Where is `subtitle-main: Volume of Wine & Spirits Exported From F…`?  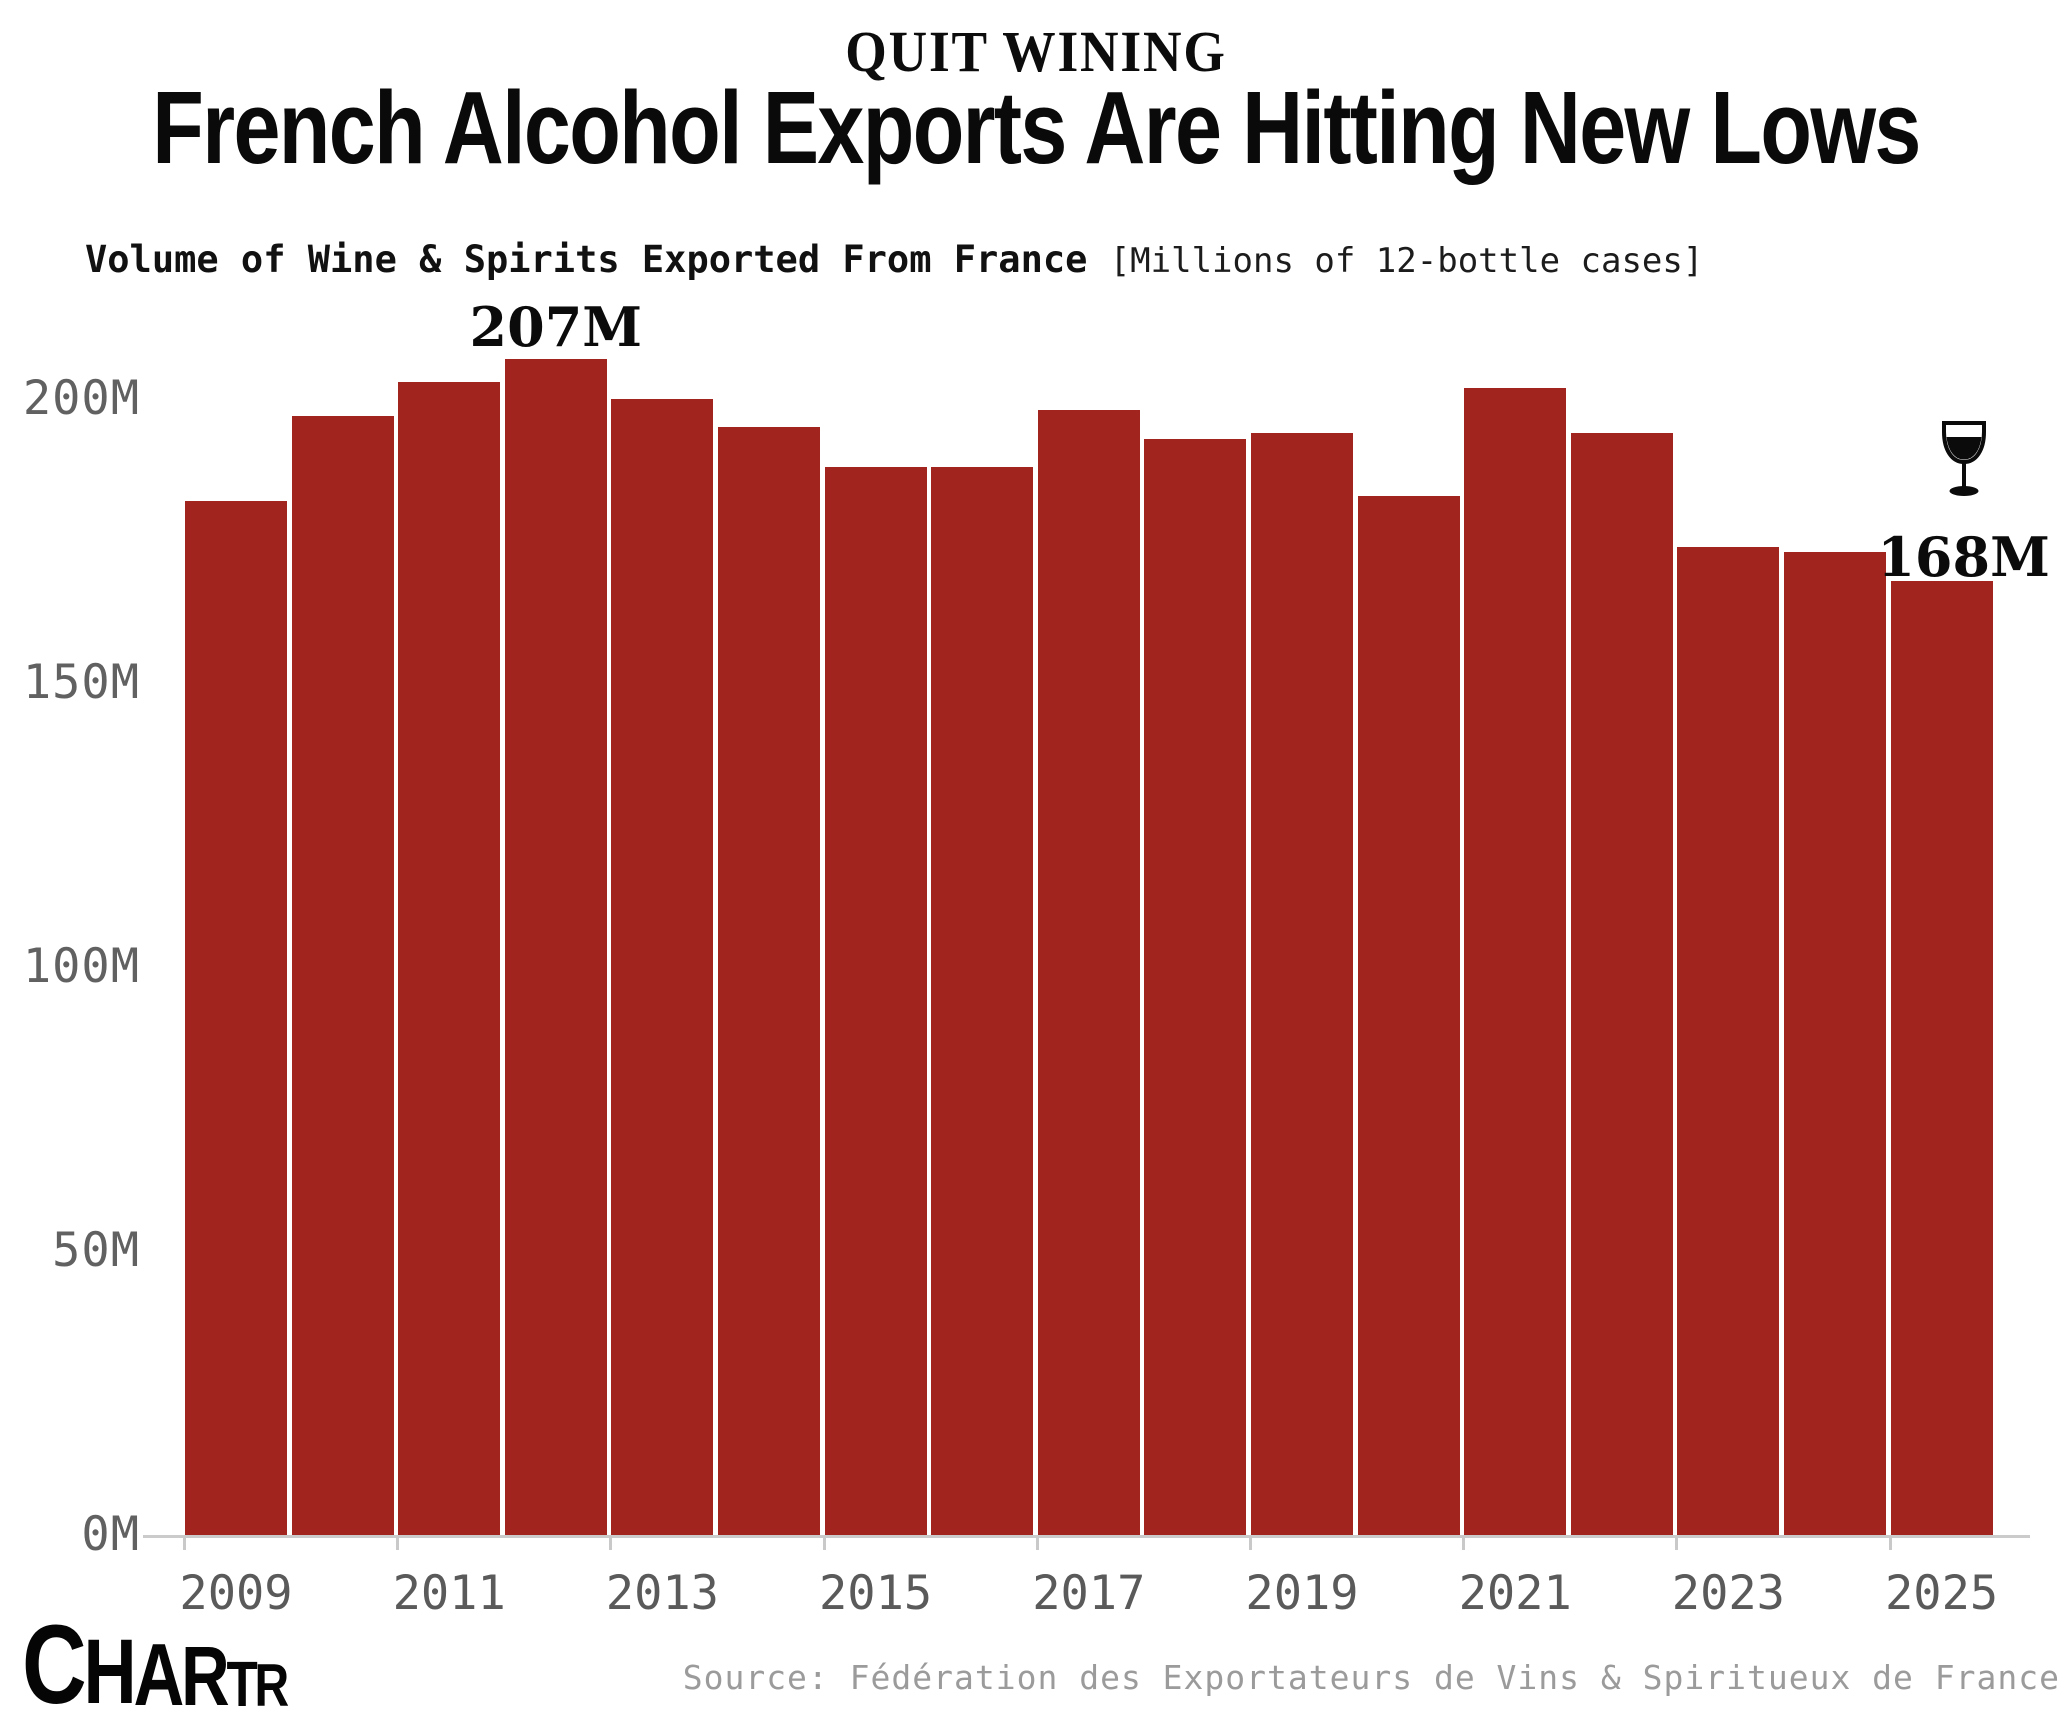
subtitle-main: Volume of Wine & Spirits Exported From F… is located at coordinates (586, 259).